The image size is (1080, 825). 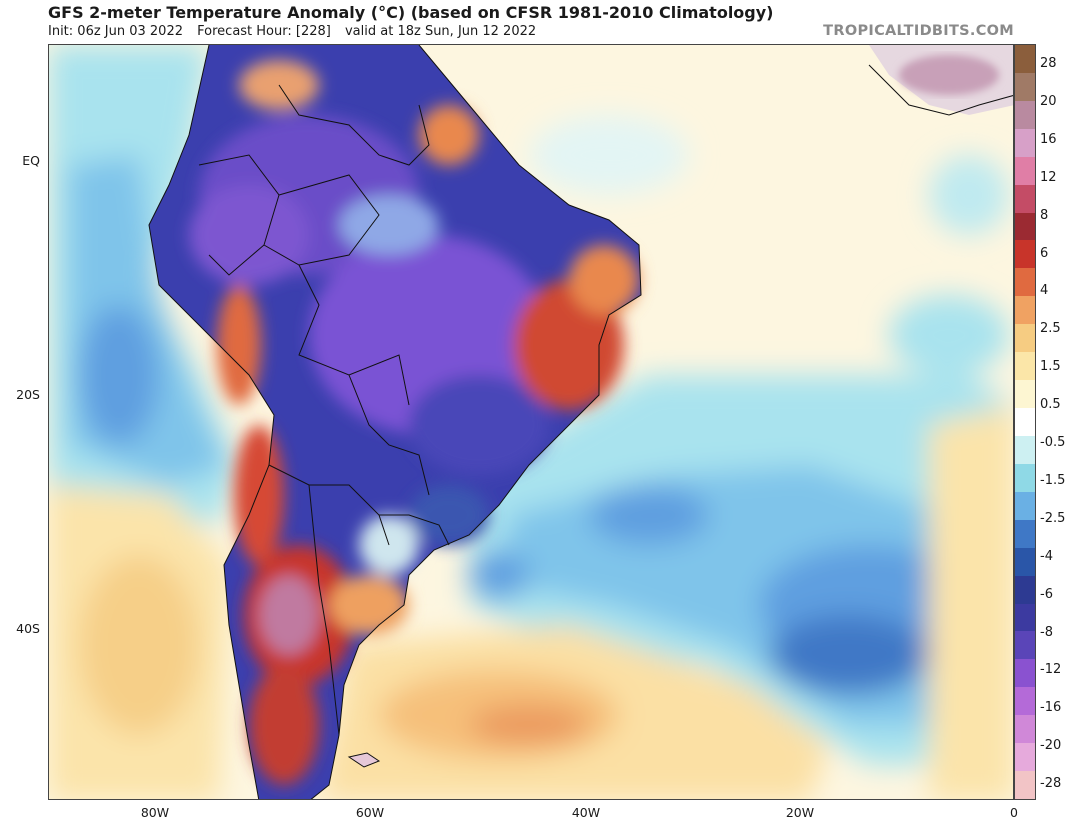 What do you see at coordinates (1050, 329) in the screenshot?
I see `colorbar-tick-label: 2.5` at bounding box center [1050, 329].